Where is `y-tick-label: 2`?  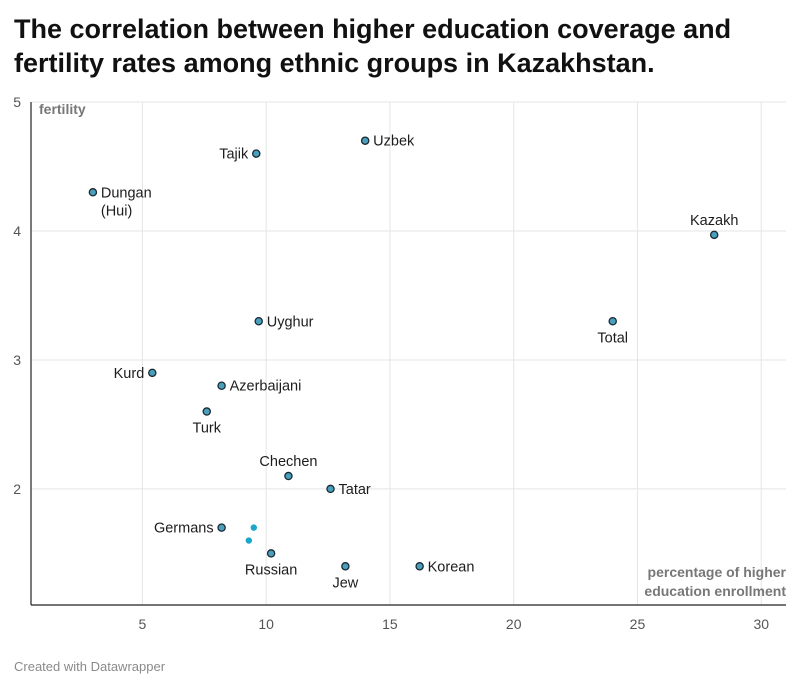 y-tick-label: 2 is located at coordinates (17, 489).